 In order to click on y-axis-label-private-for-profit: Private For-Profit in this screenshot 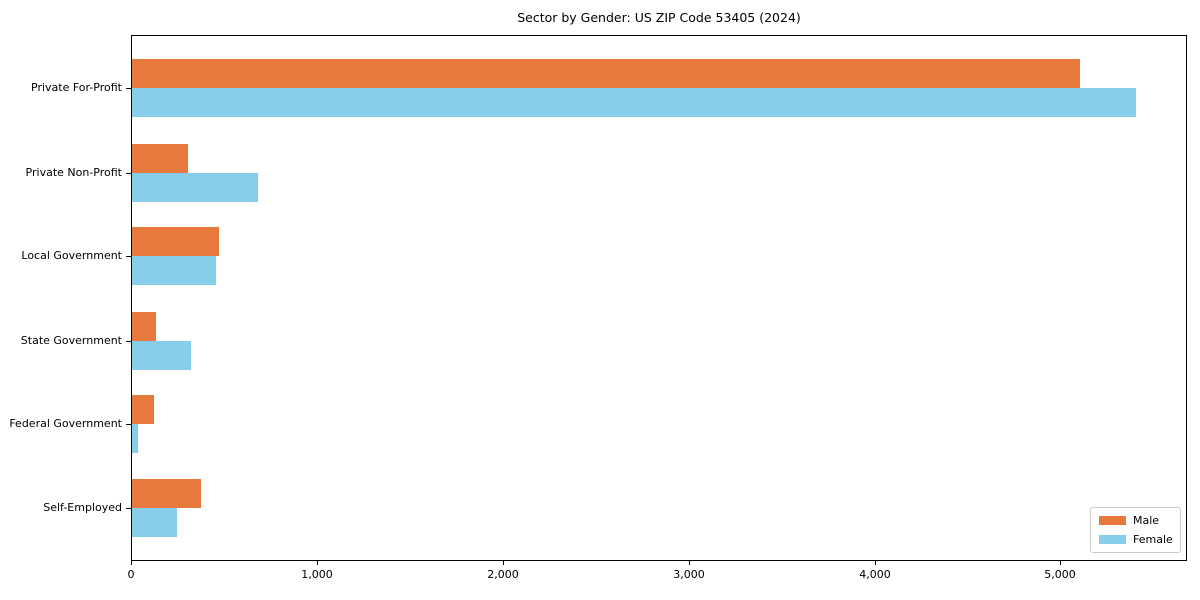, I will do `click(76, 87)`.